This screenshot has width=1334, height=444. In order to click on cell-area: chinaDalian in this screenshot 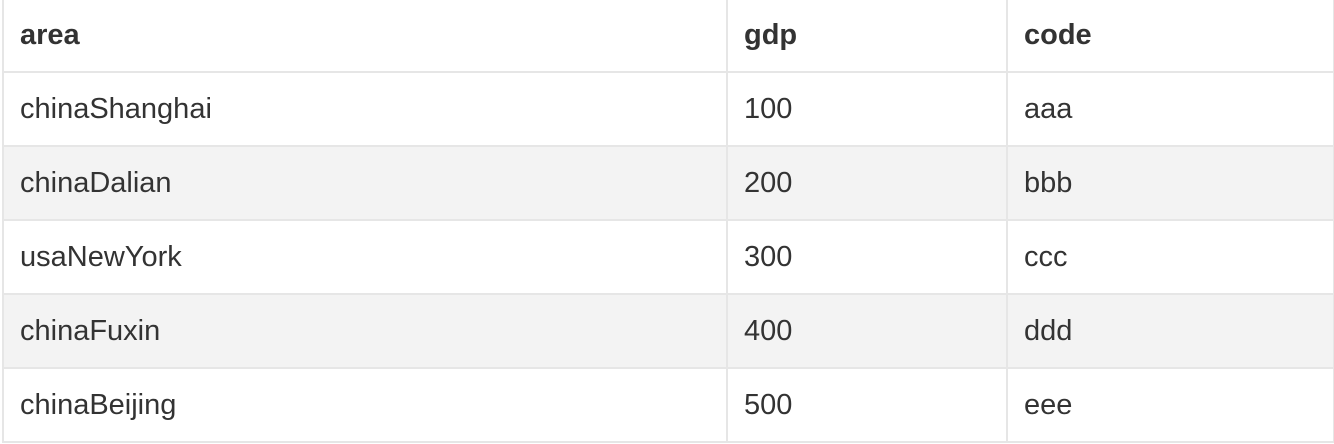, I will do `click(365, 183)`.